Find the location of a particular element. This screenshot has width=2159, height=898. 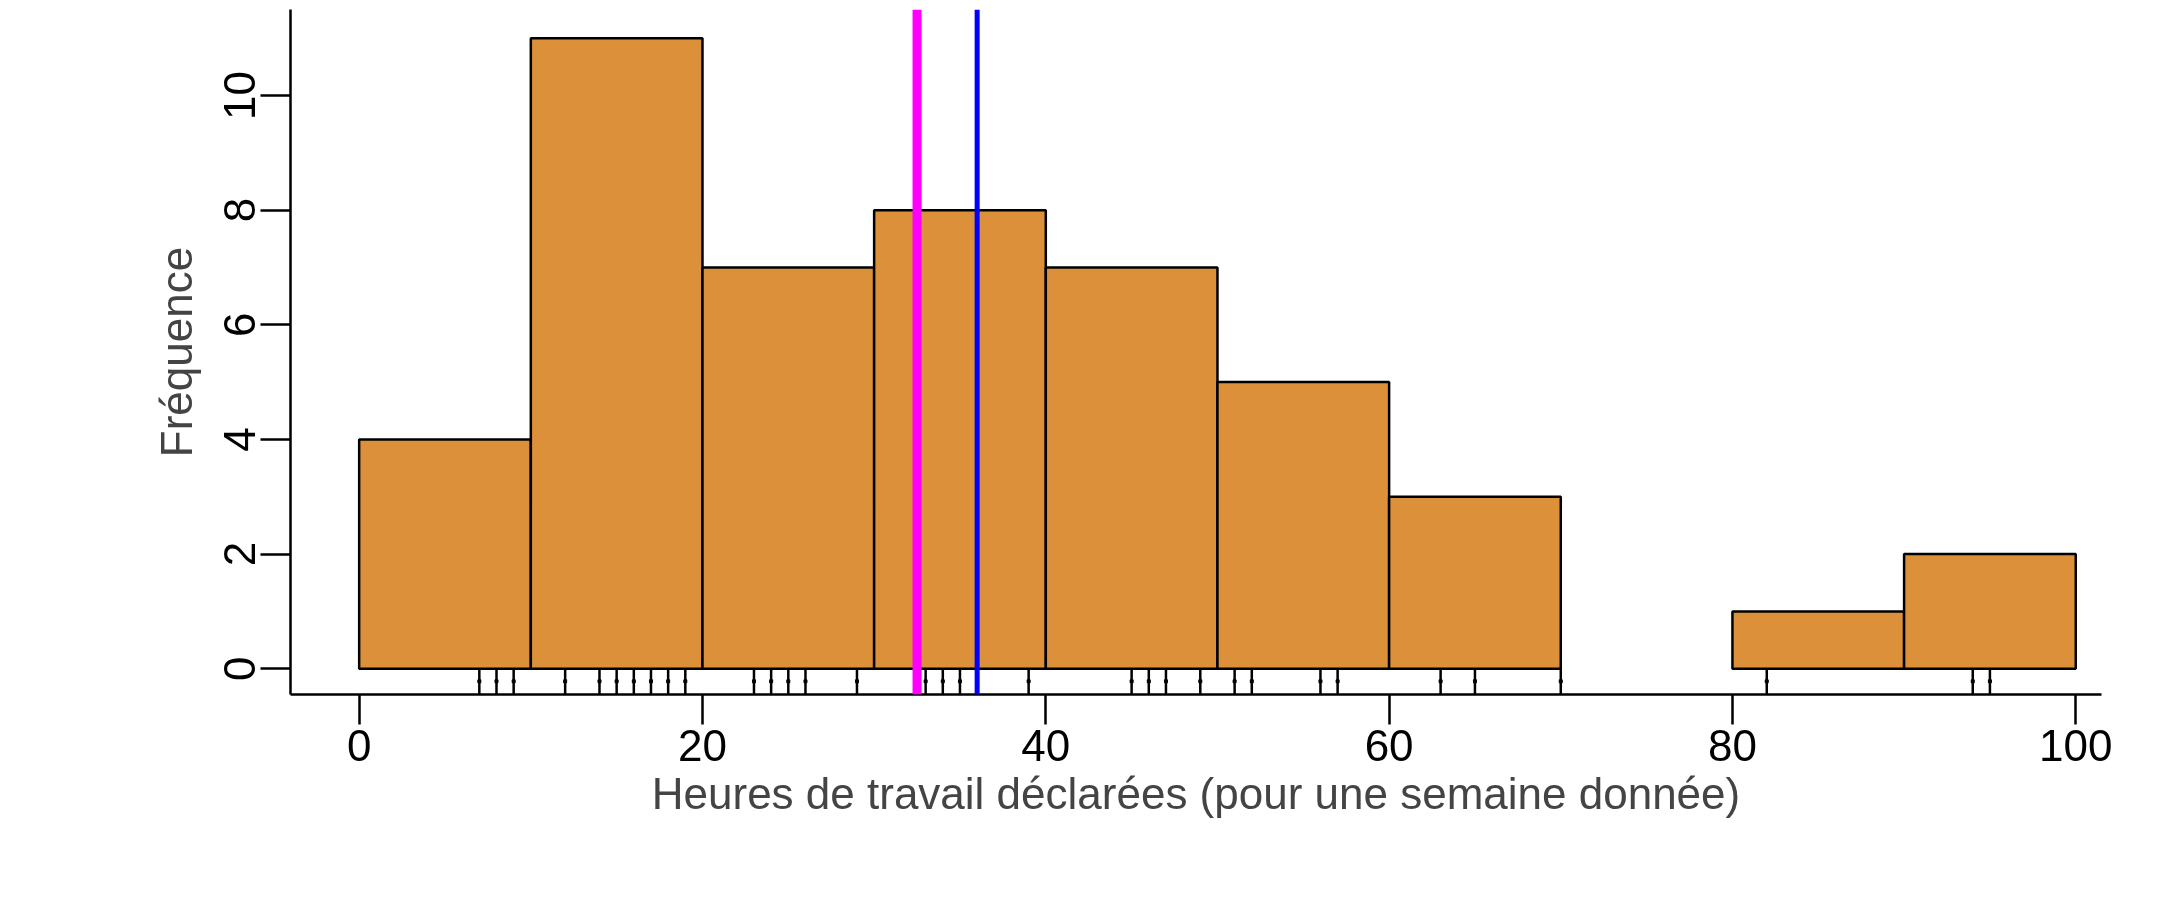

x-axis-title: Heures de travail déclarées (pour une semaine donnée) is located at coordinates (1196, 793).